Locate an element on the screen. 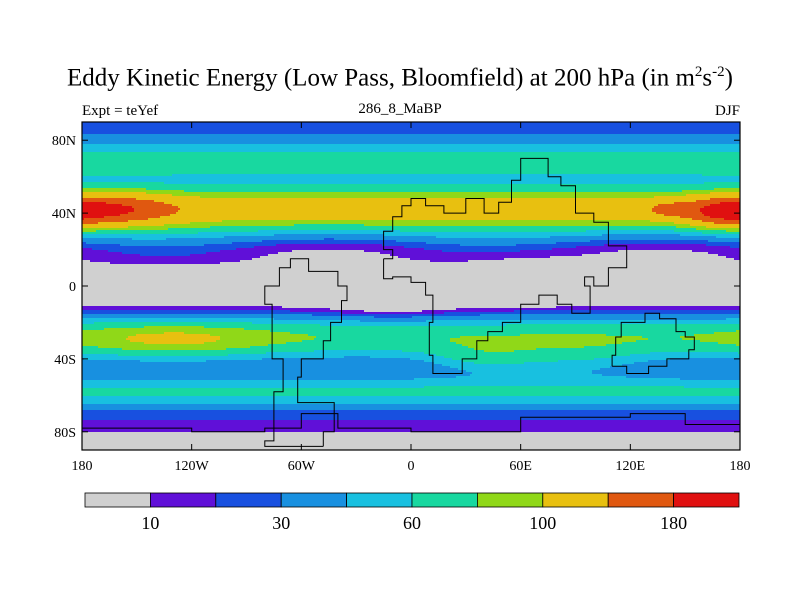  outline-africa-eurasia is located at coordinates (505, 265).